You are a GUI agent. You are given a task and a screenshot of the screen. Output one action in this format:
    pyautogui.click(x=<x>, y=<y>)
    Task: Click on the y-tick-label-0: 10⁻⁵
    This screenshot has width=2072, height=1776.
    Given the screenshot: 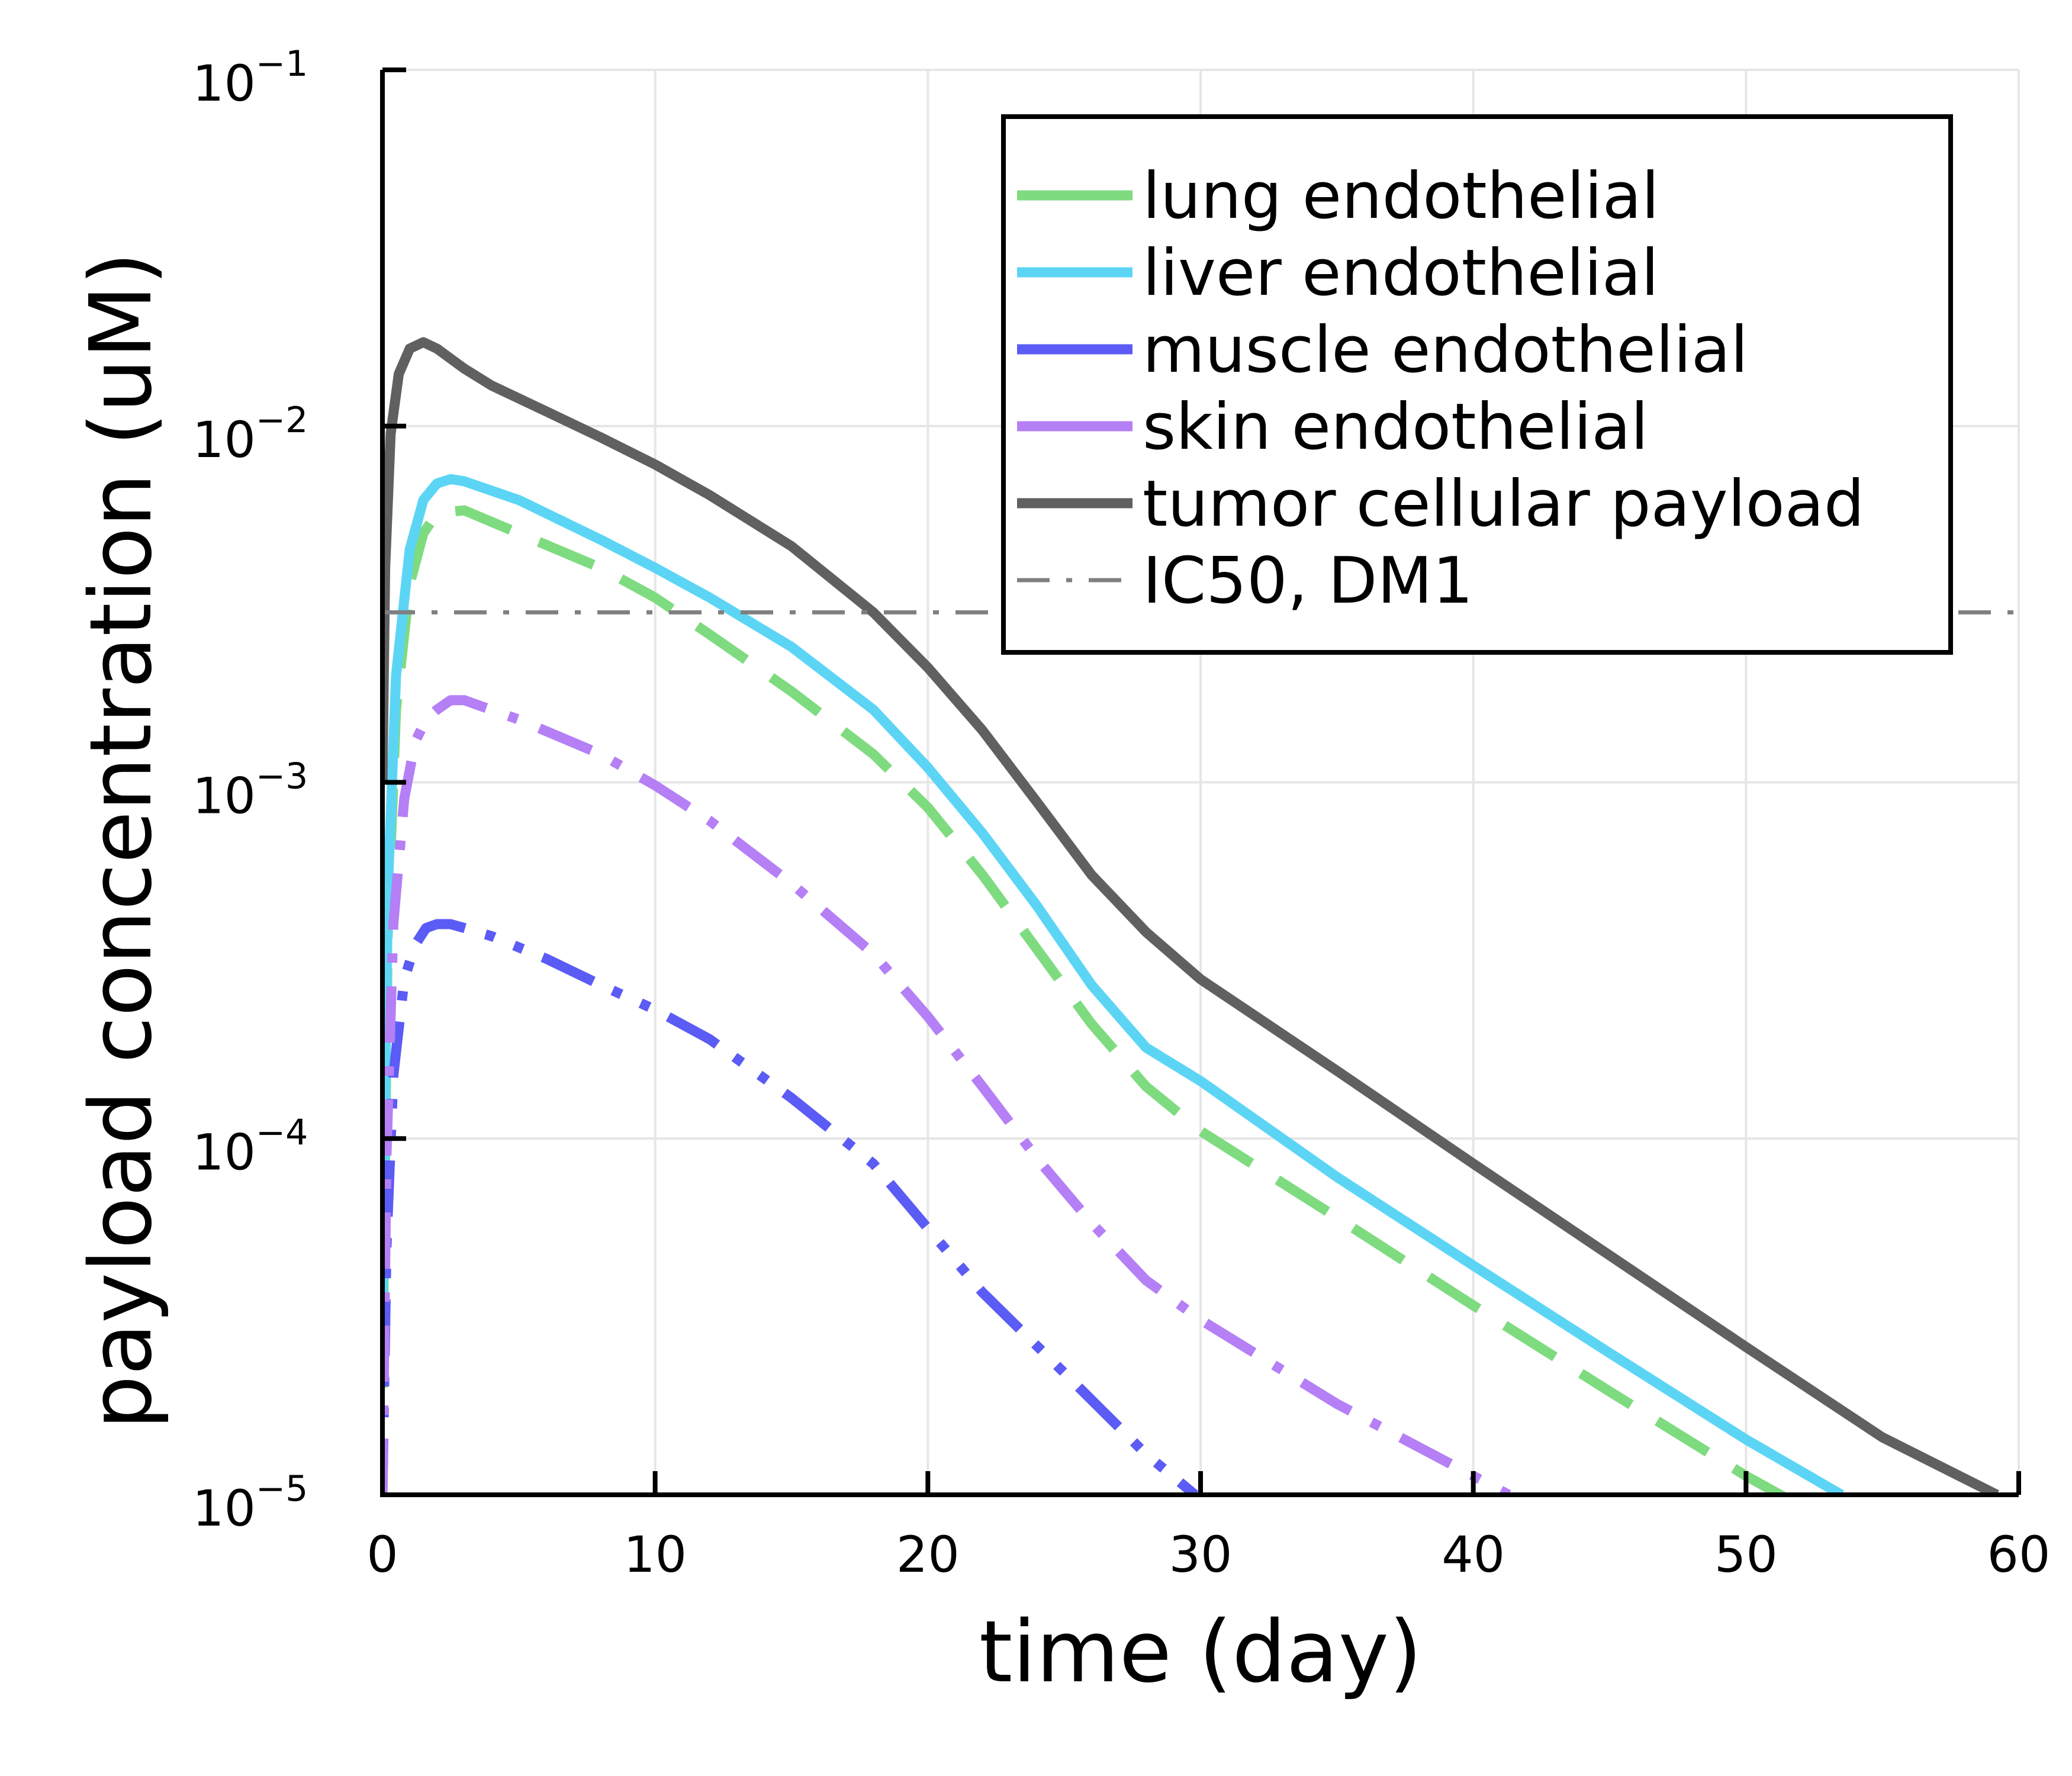 What is the action you would take?
    pyautogui.click(x=250, y=1502)
    